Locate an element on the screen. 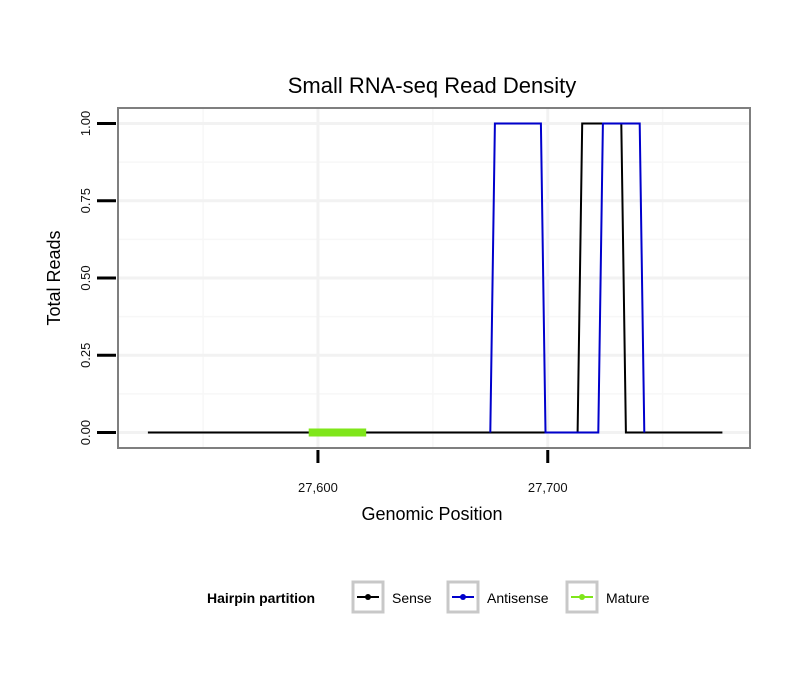  legend-key-antisense is located at coordinates (463, 597).